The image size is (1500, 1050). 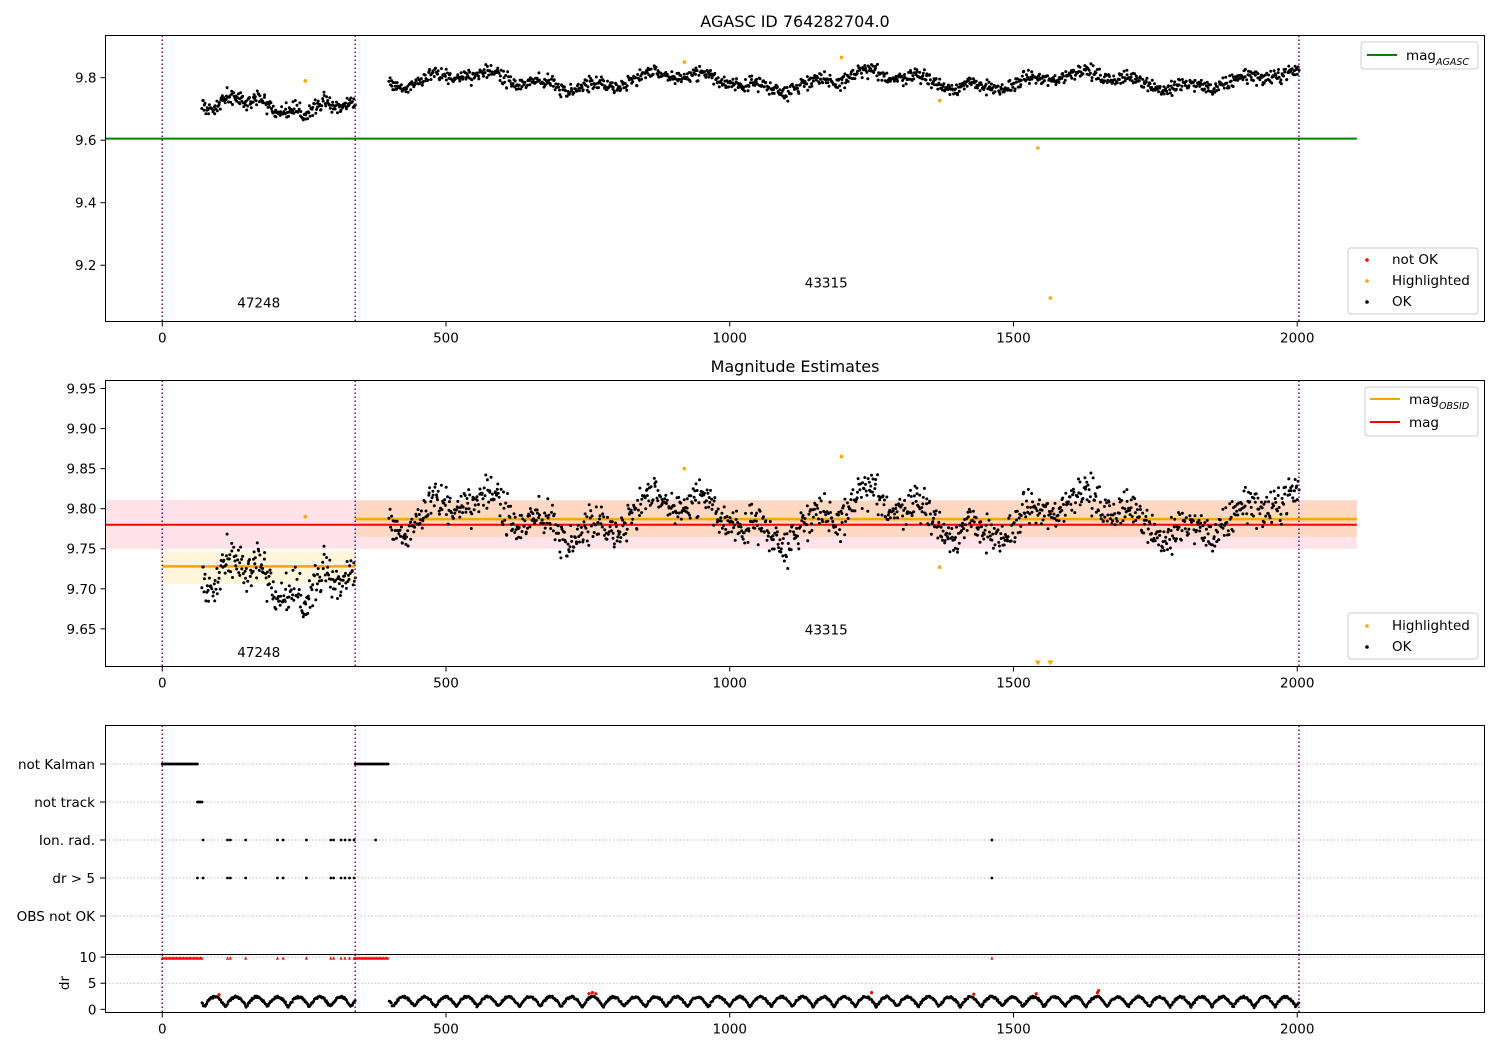 What do you see at coordinates (1013, 684) in the screenshot?
I see `p2-x-tick-label: 1500` at bounding box center [1013, 684].